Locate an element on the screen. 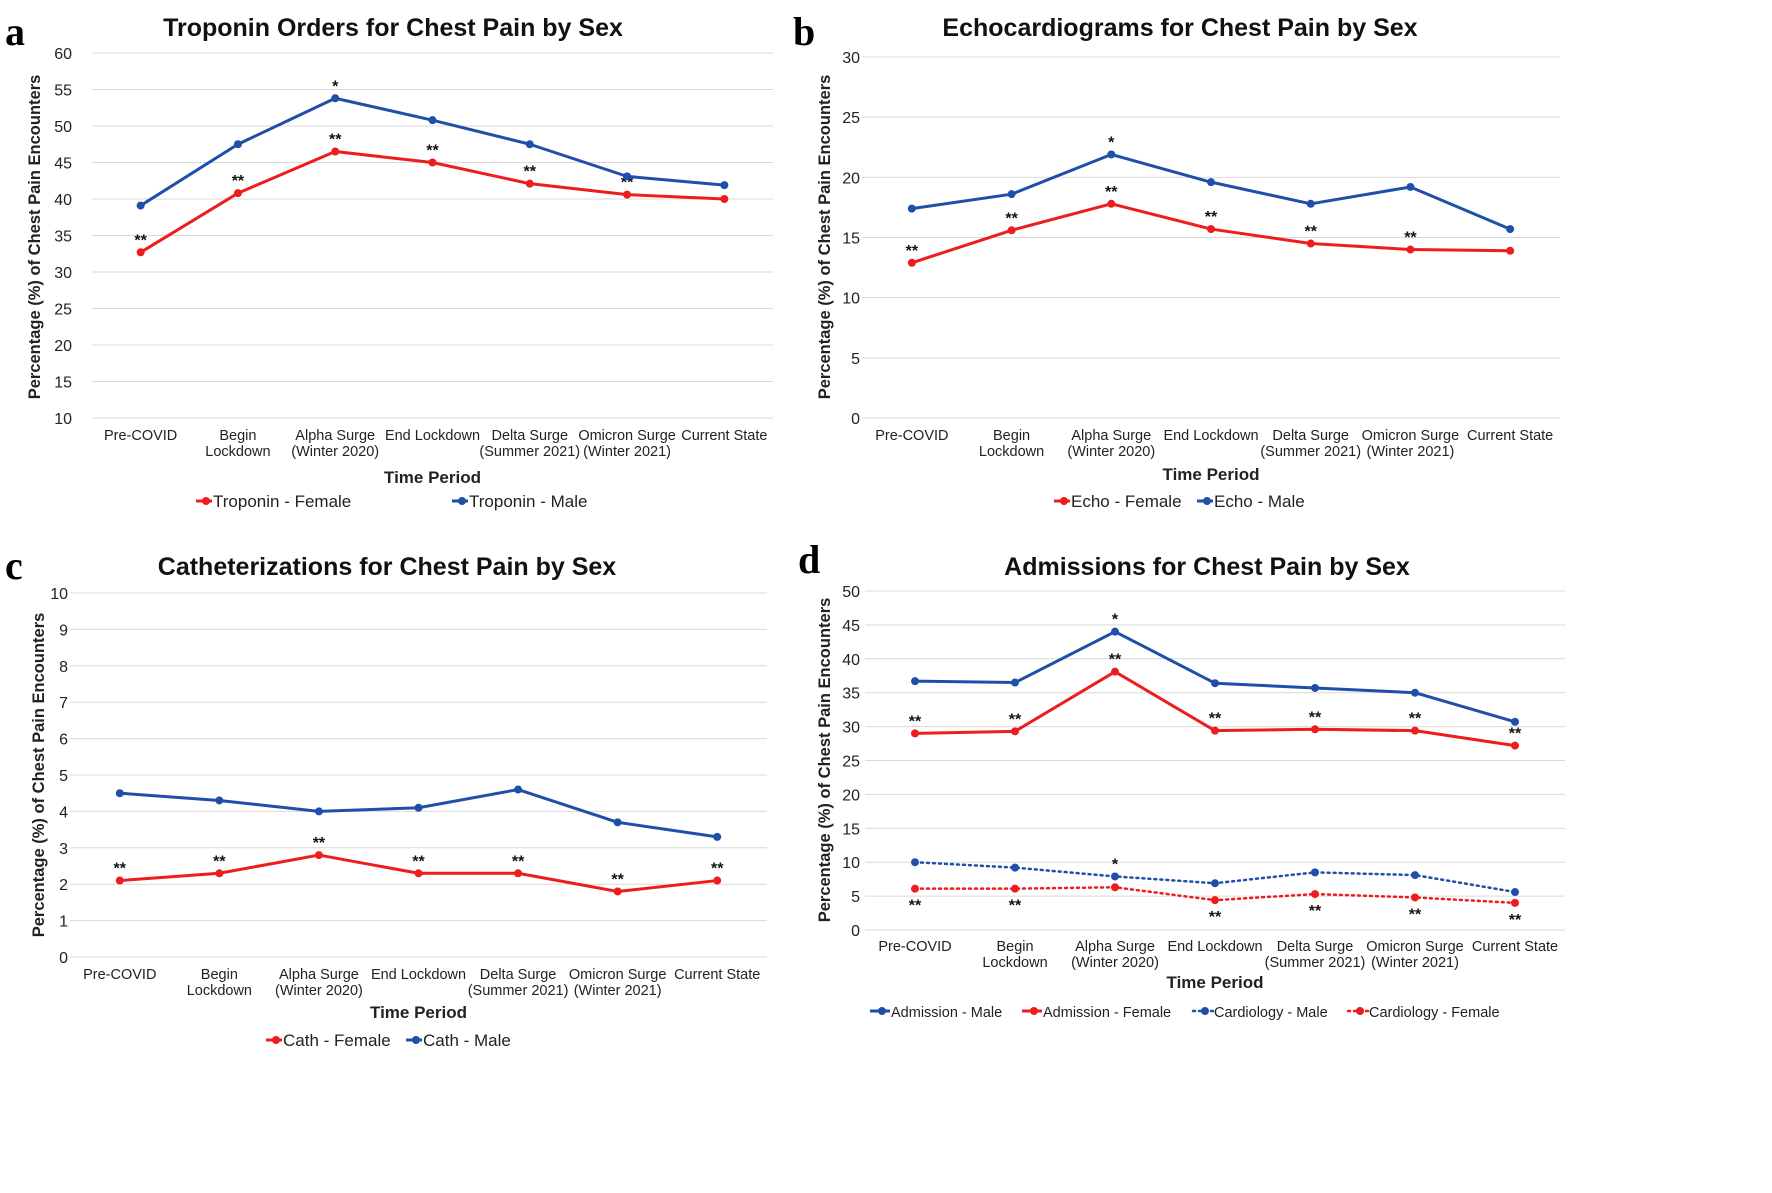 This screenshot has width=1772, height=1193. ytick-label: 60 is located at coordinates (63, 54).